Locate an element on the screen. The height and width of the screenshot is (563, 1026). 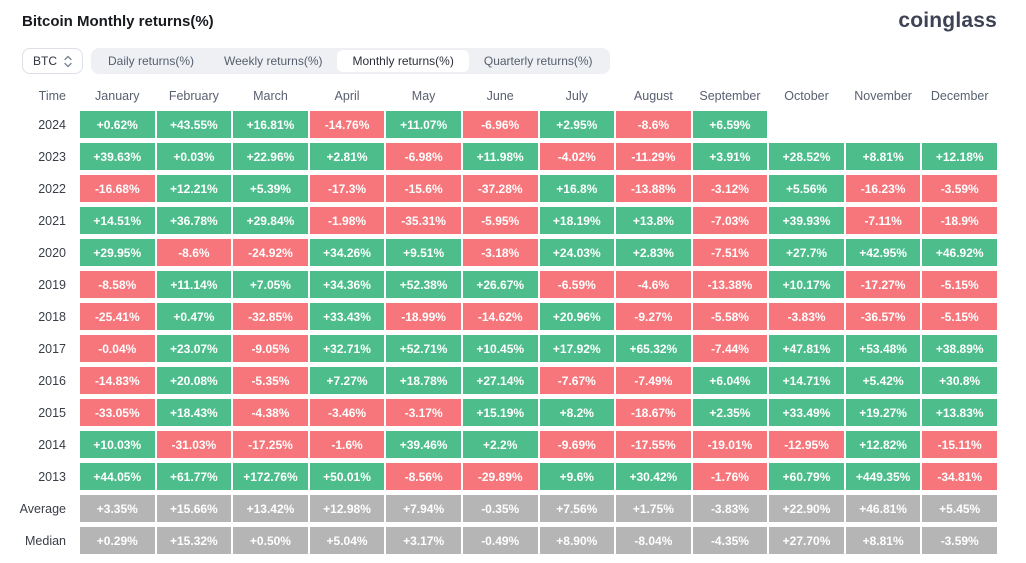
tab-daily-returns: Daily returns(%) is located at coordinates (151, 61).